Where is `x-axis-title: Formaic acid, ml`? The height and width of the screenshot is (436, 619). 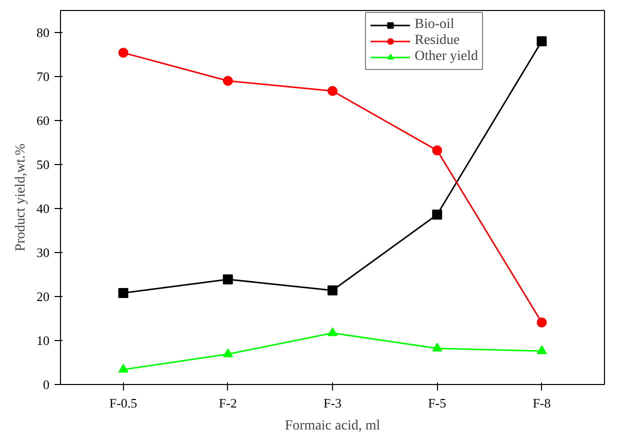 x-axis-title: Formaic acid, ml is located at coordinates (332, 426).